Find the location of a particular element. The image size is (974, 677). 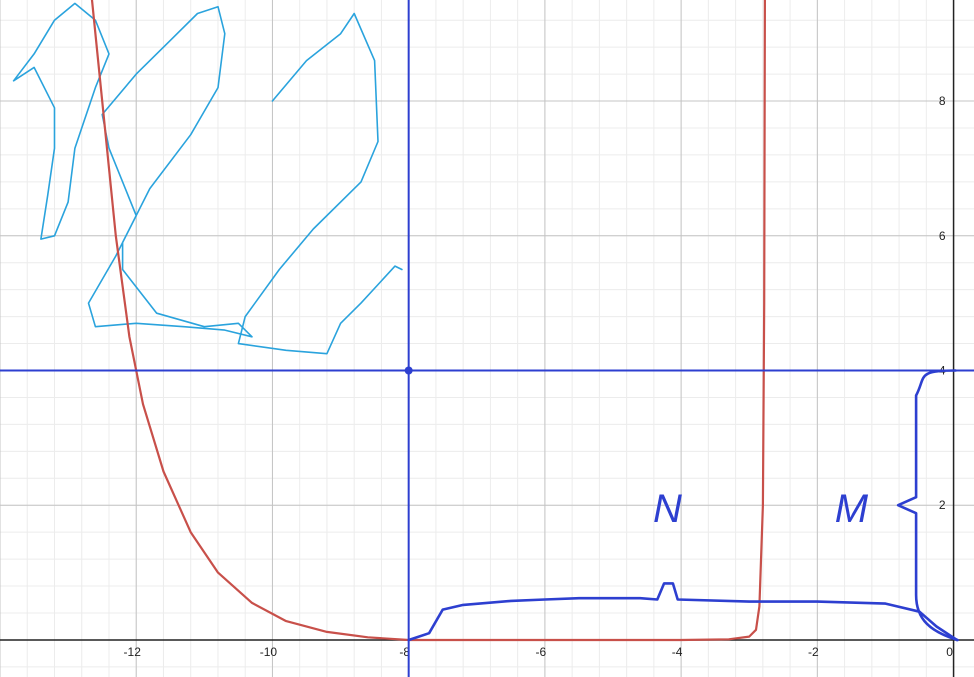

curly-brace is located at coordinates (927, 505).